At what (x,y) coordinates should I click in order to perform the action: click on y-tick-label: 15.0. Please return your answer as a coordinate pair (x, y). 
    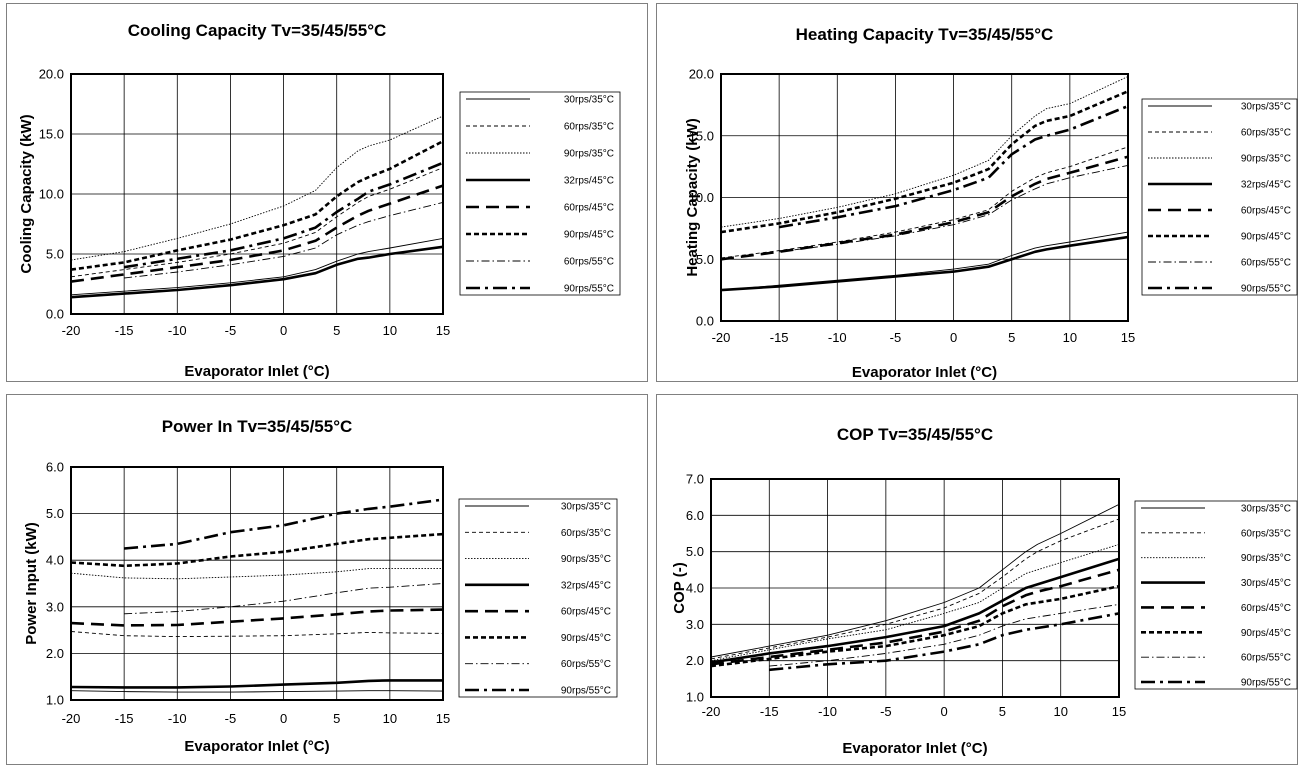
    Looking at the image, I should click on (51, 134).